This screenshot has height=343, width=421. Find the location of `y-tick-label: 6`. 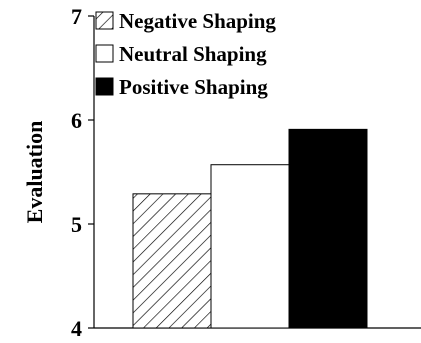

y-tick-label: 6 is located at coordinates (76, 120).